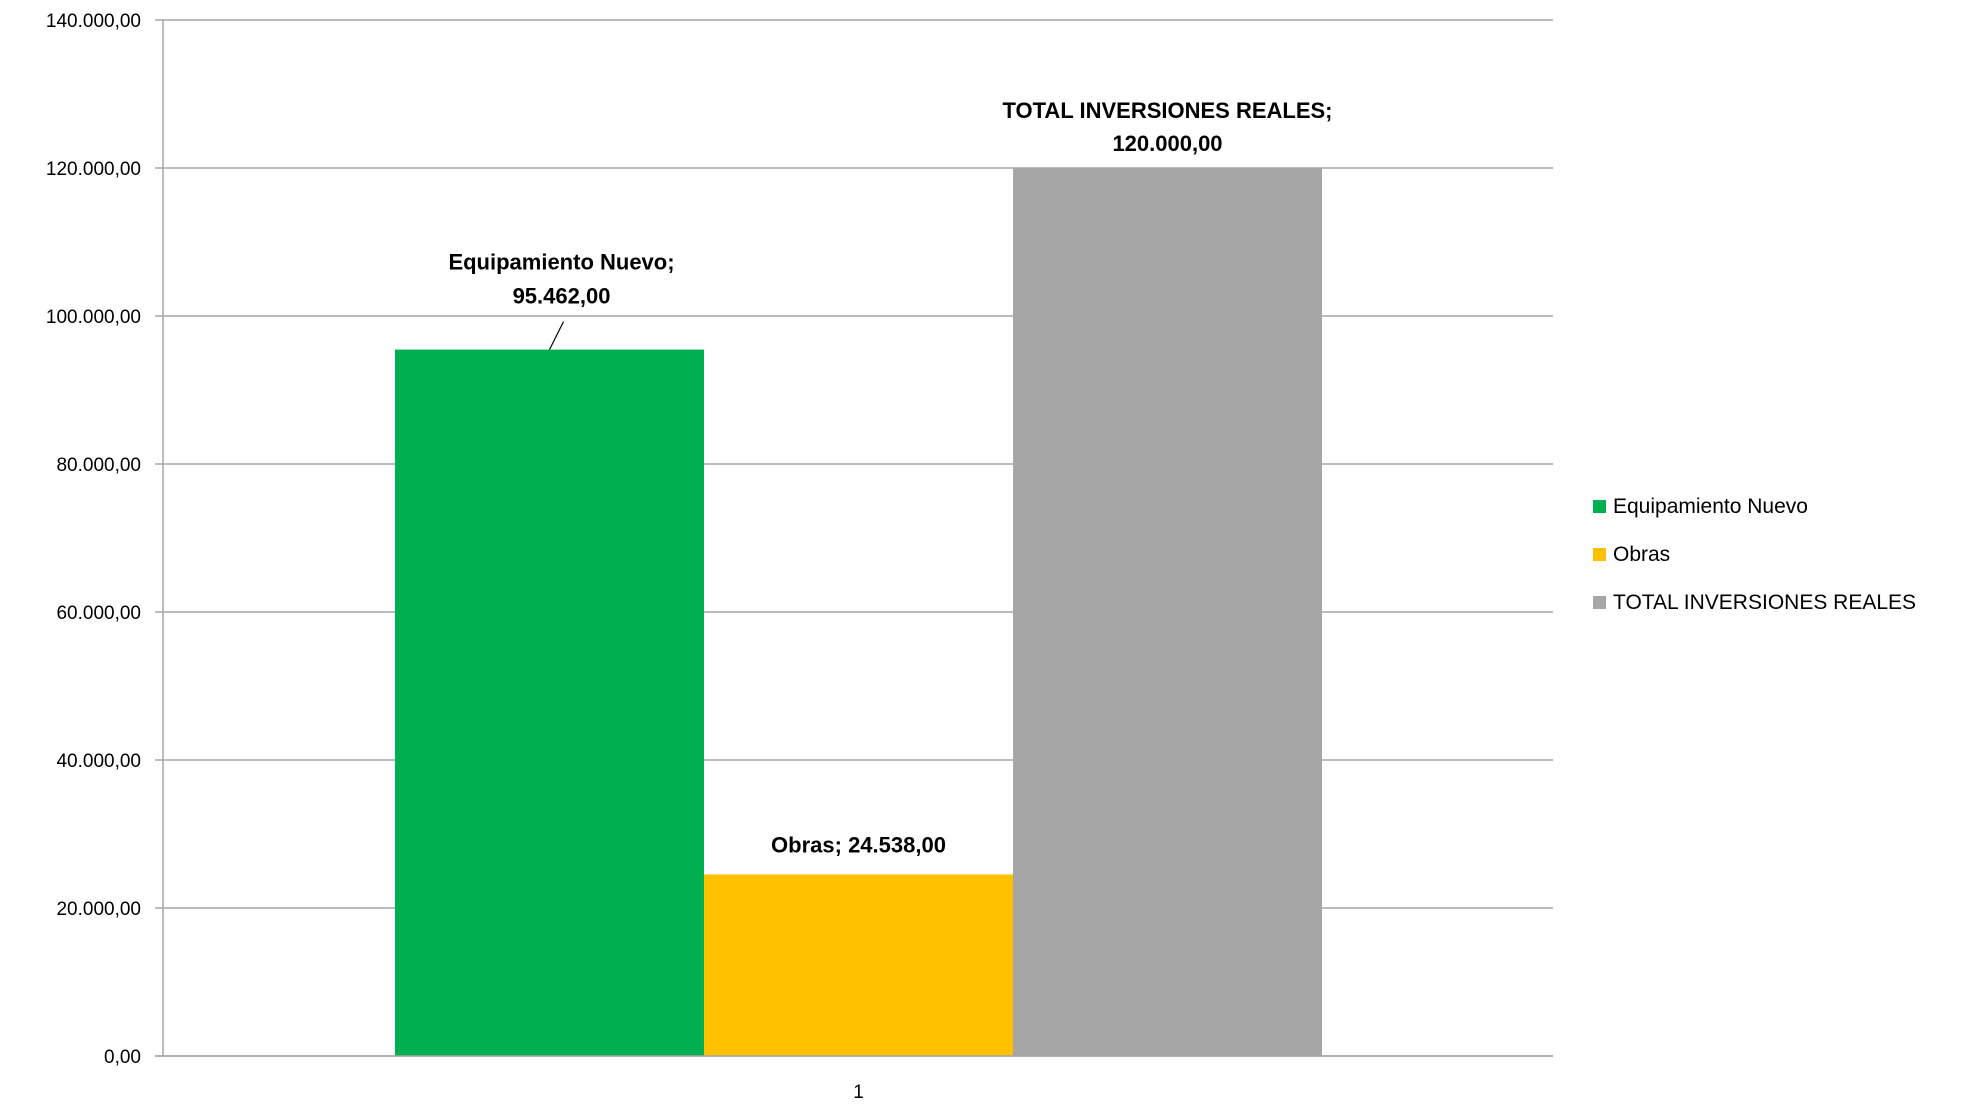 This screenshot has width=1968, height=1107. Describe the element at coordinates (858, 1092) in the screenshot. I see `x-tick-label: 1` at that location.